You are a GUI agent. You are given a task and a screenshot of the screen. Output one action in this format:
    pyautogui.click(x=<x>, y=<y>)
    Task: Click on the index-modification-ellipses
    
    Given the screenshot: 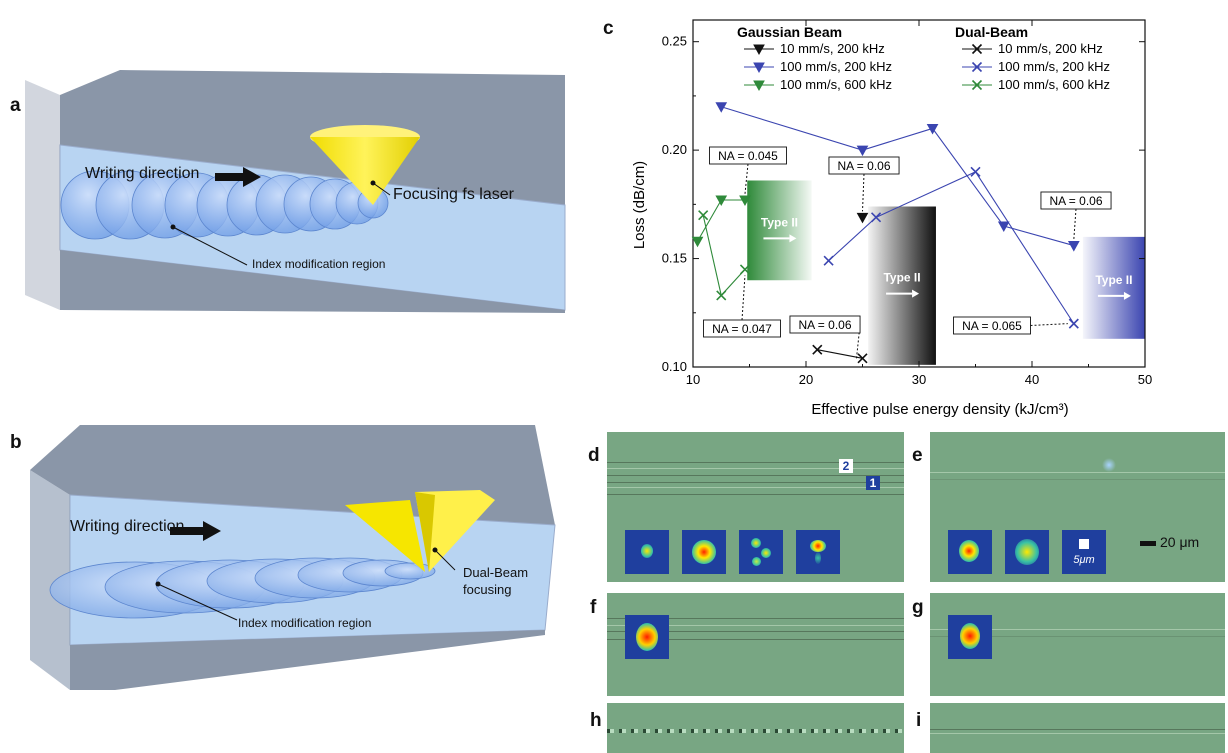 What is the action you would take?
    pyautogui.click(x=242, y=588)
    